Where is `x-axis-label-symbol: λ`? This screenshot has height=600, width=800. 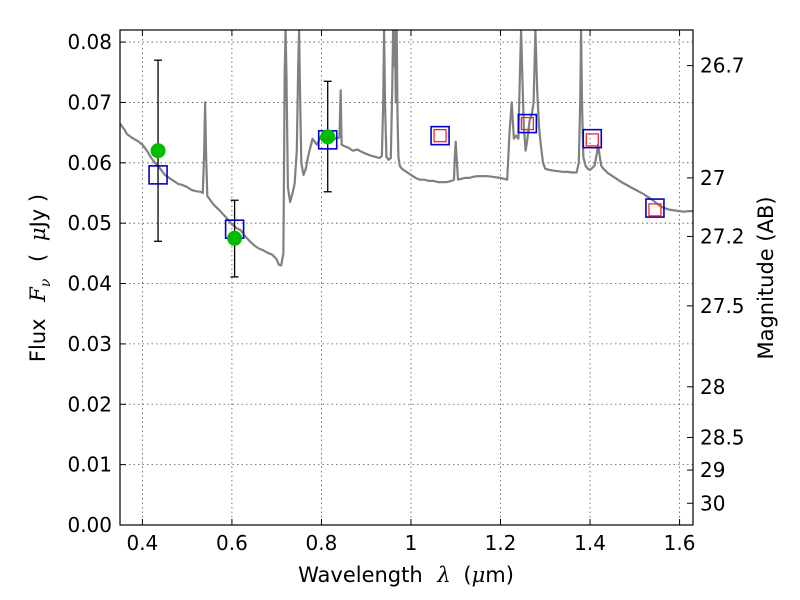
x-axis-label-symbol: λ is located at coordinates (443, 575).